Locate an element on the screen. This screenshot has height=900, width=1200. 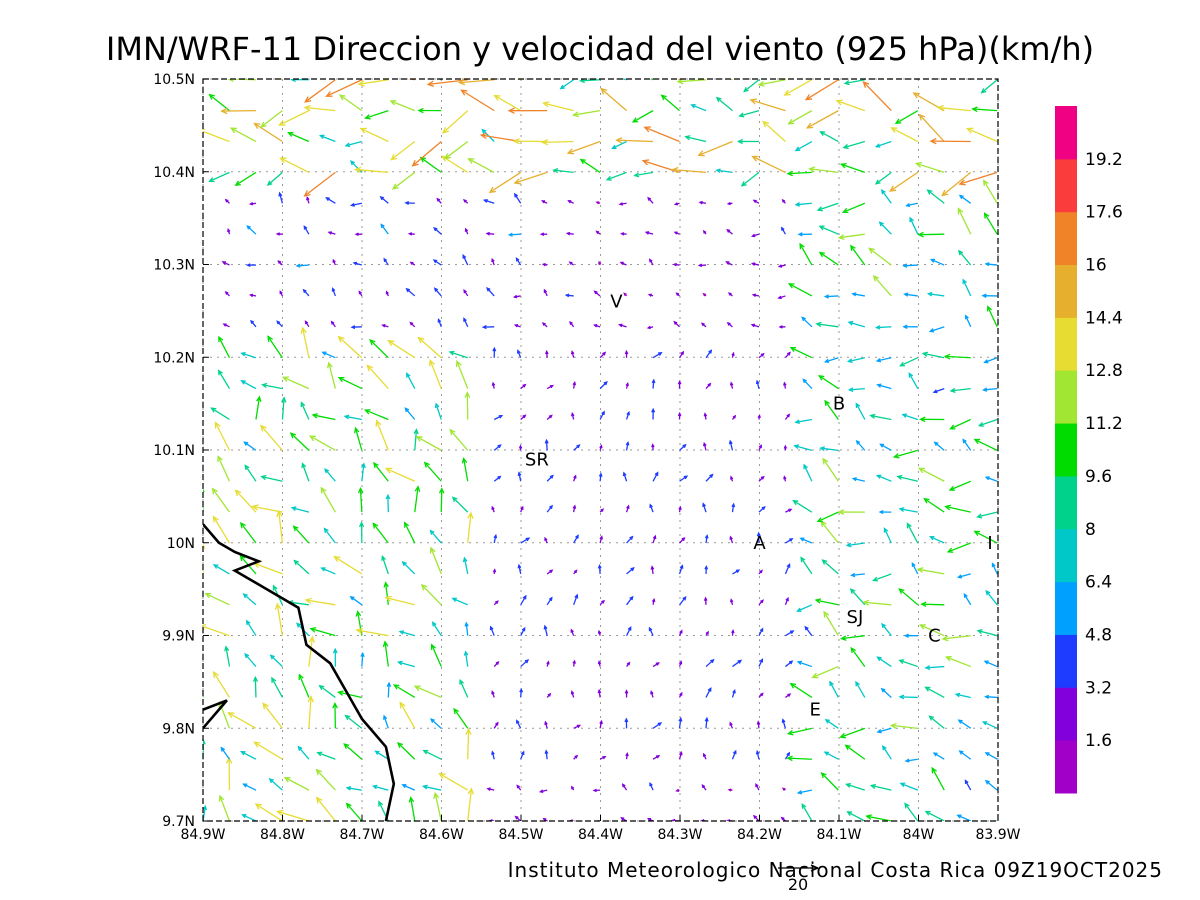
x-tick-label: 84W is located at coordinates (919, 835).